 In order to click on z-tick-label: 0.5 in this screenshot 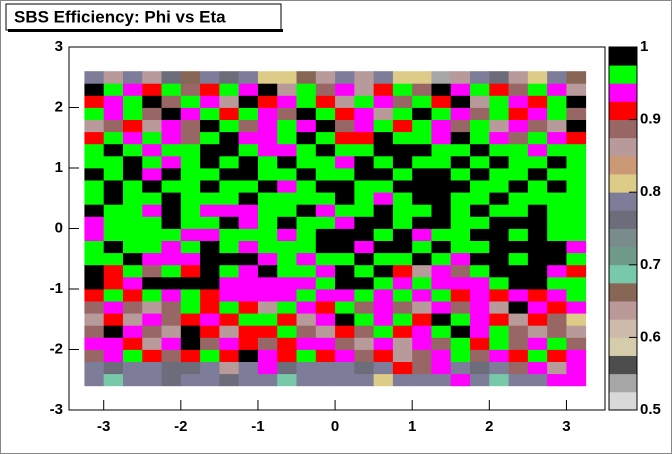, I will do `click(650, 409)`.